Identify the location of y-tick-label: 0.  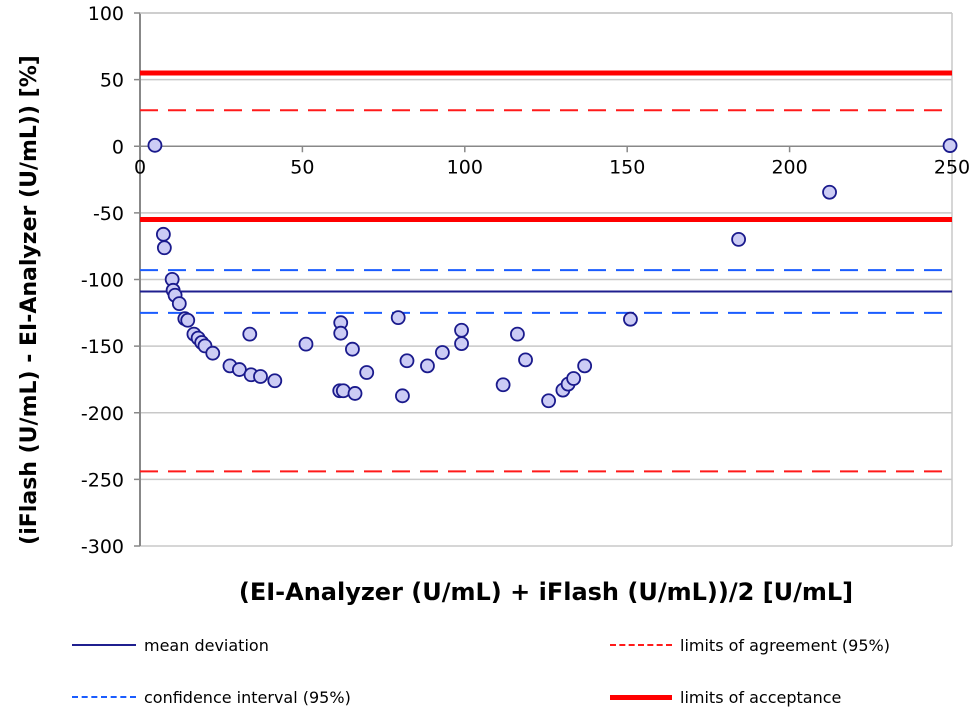
(118, 147).